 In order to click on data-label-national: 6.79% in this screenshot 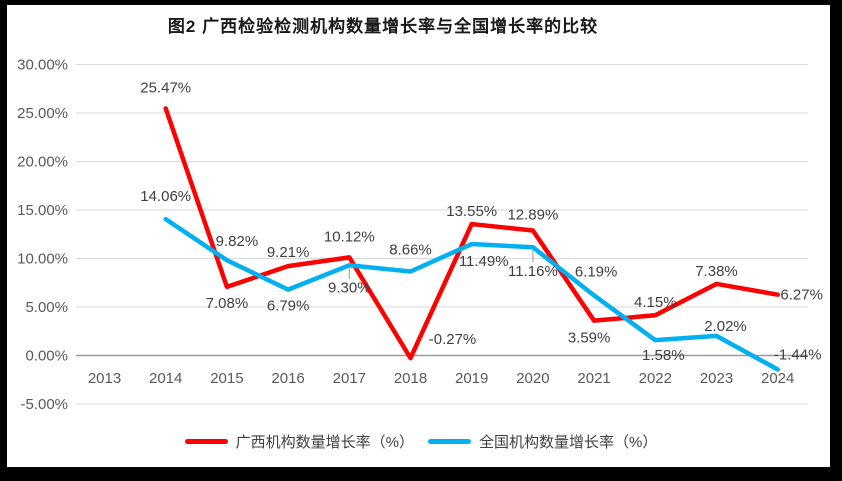, I will do `click(288, 306)`.